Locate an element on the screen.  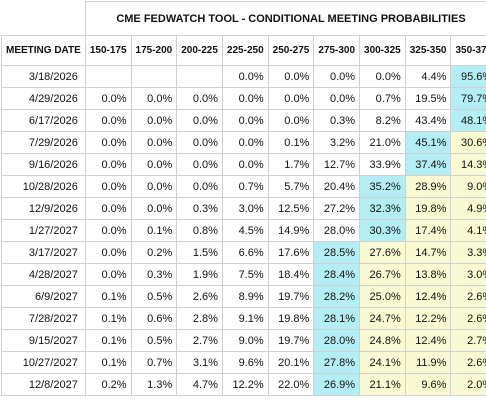
probability-cell: 17.4% is located at coordinates (428, 230).